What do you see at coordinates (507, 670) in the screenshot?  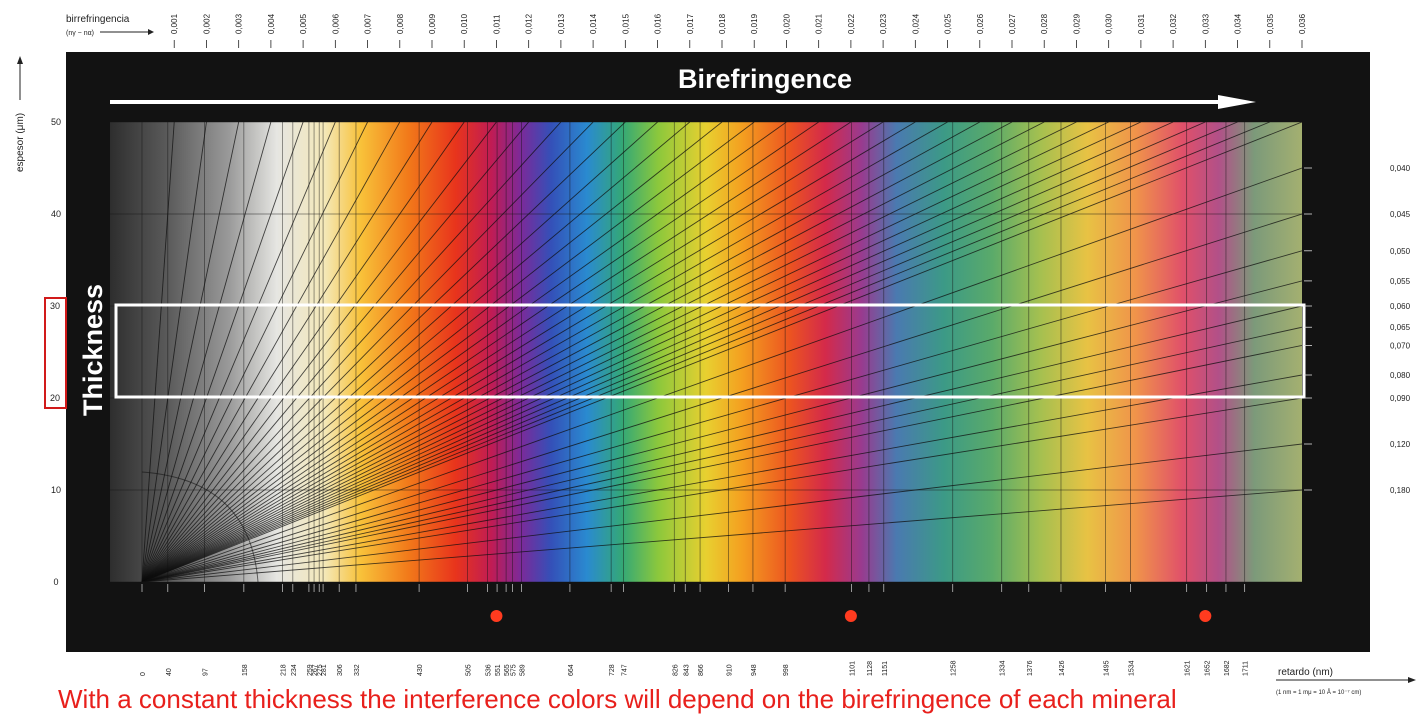 I see `retardation-tick-label: 565` at bounding box center [507, 670].